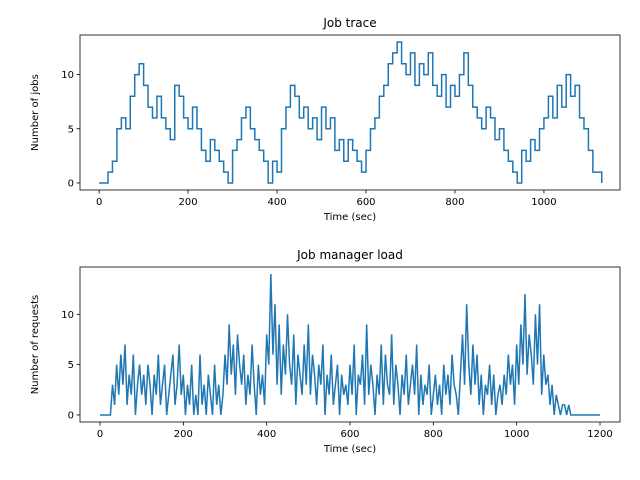  I want to click on x-tick-label: 1200, so click(599, 434).